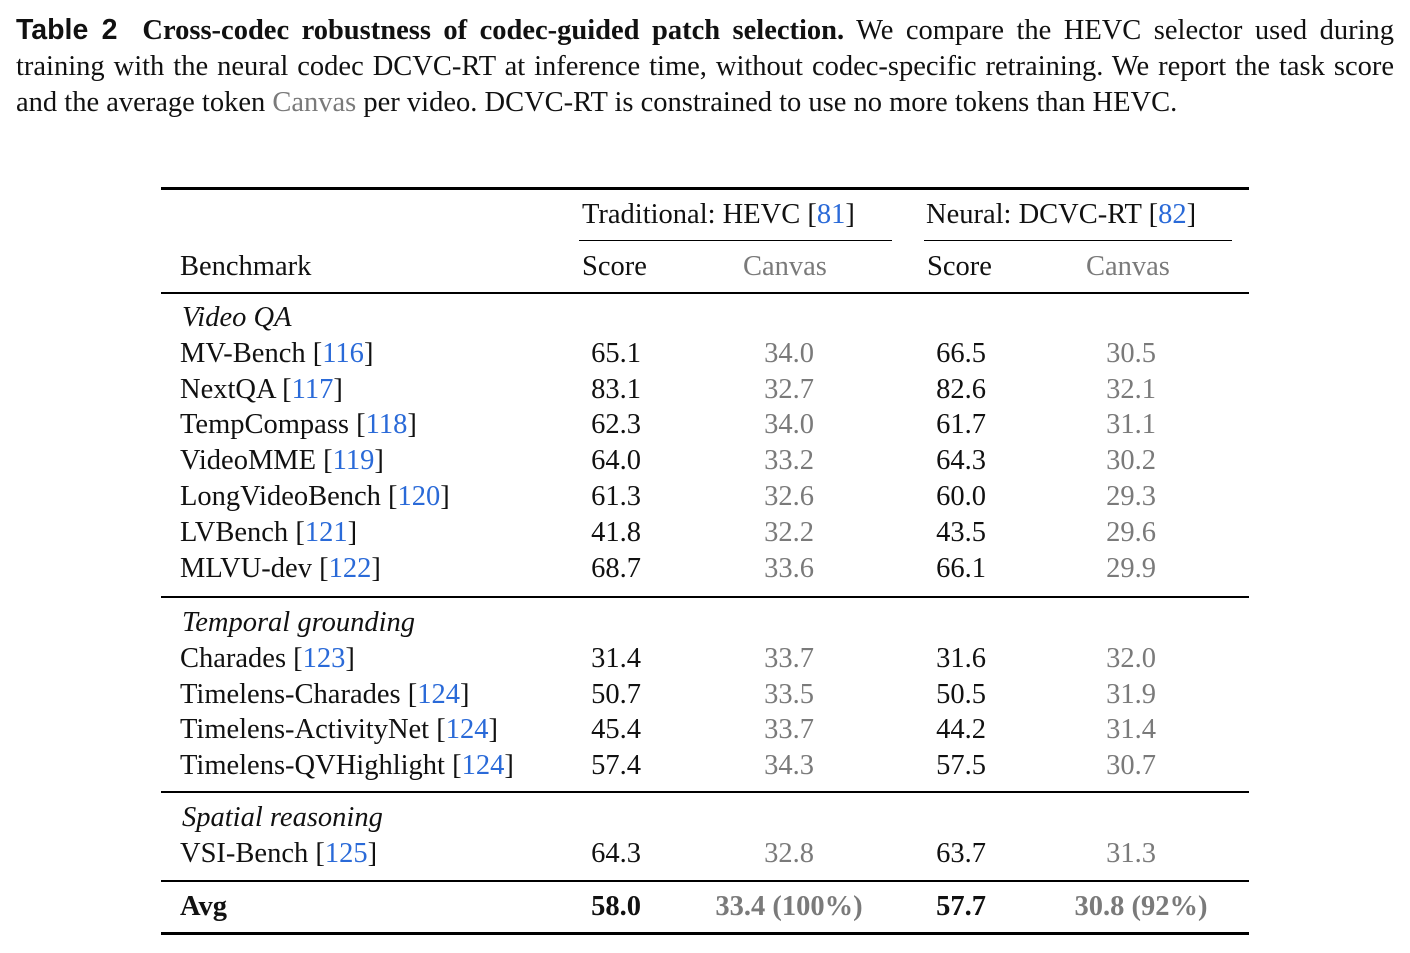 This screenshot has height=953, width=1410. What do you see at coordinates (1061, 214) in the screenshot?
I see `group-header-dcvc: Neural: DCVC-RT [82]` at bounding box center [1061, 214].